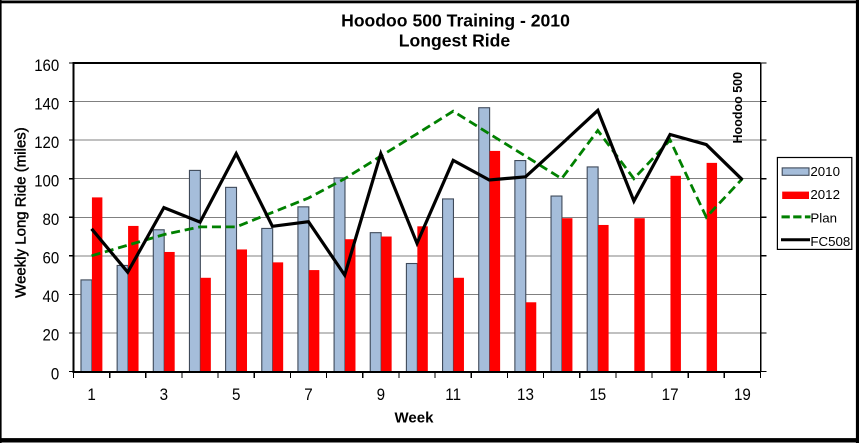 This screenshot has height=443, width=859. Describe the element at coordinates (738, 108) in the screenshot. I see `svg-text: Hoodoo 500` at that location.